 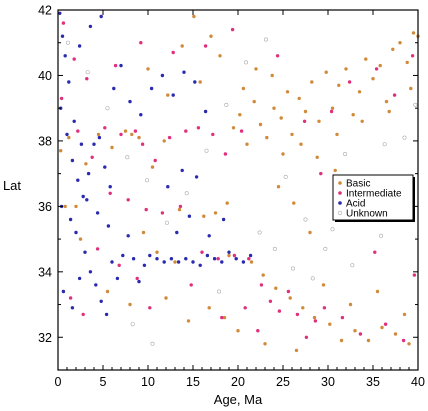 What do you see at coordinates (45, 11) in the screenshot?
I see `y-tick-label: 42` at bounding box center [45, 11].